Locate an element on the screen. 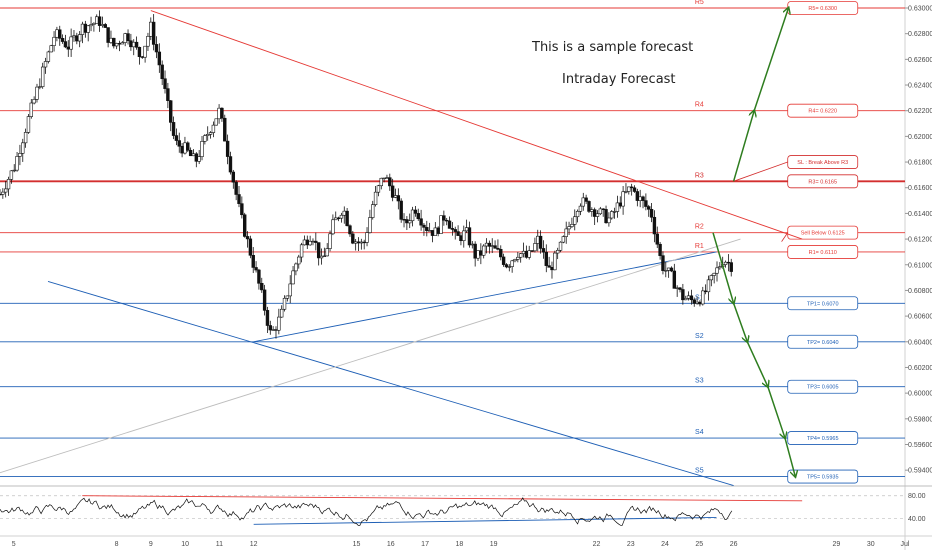  price-tick-label: 0.60600 is located at coordinates (920, 317).